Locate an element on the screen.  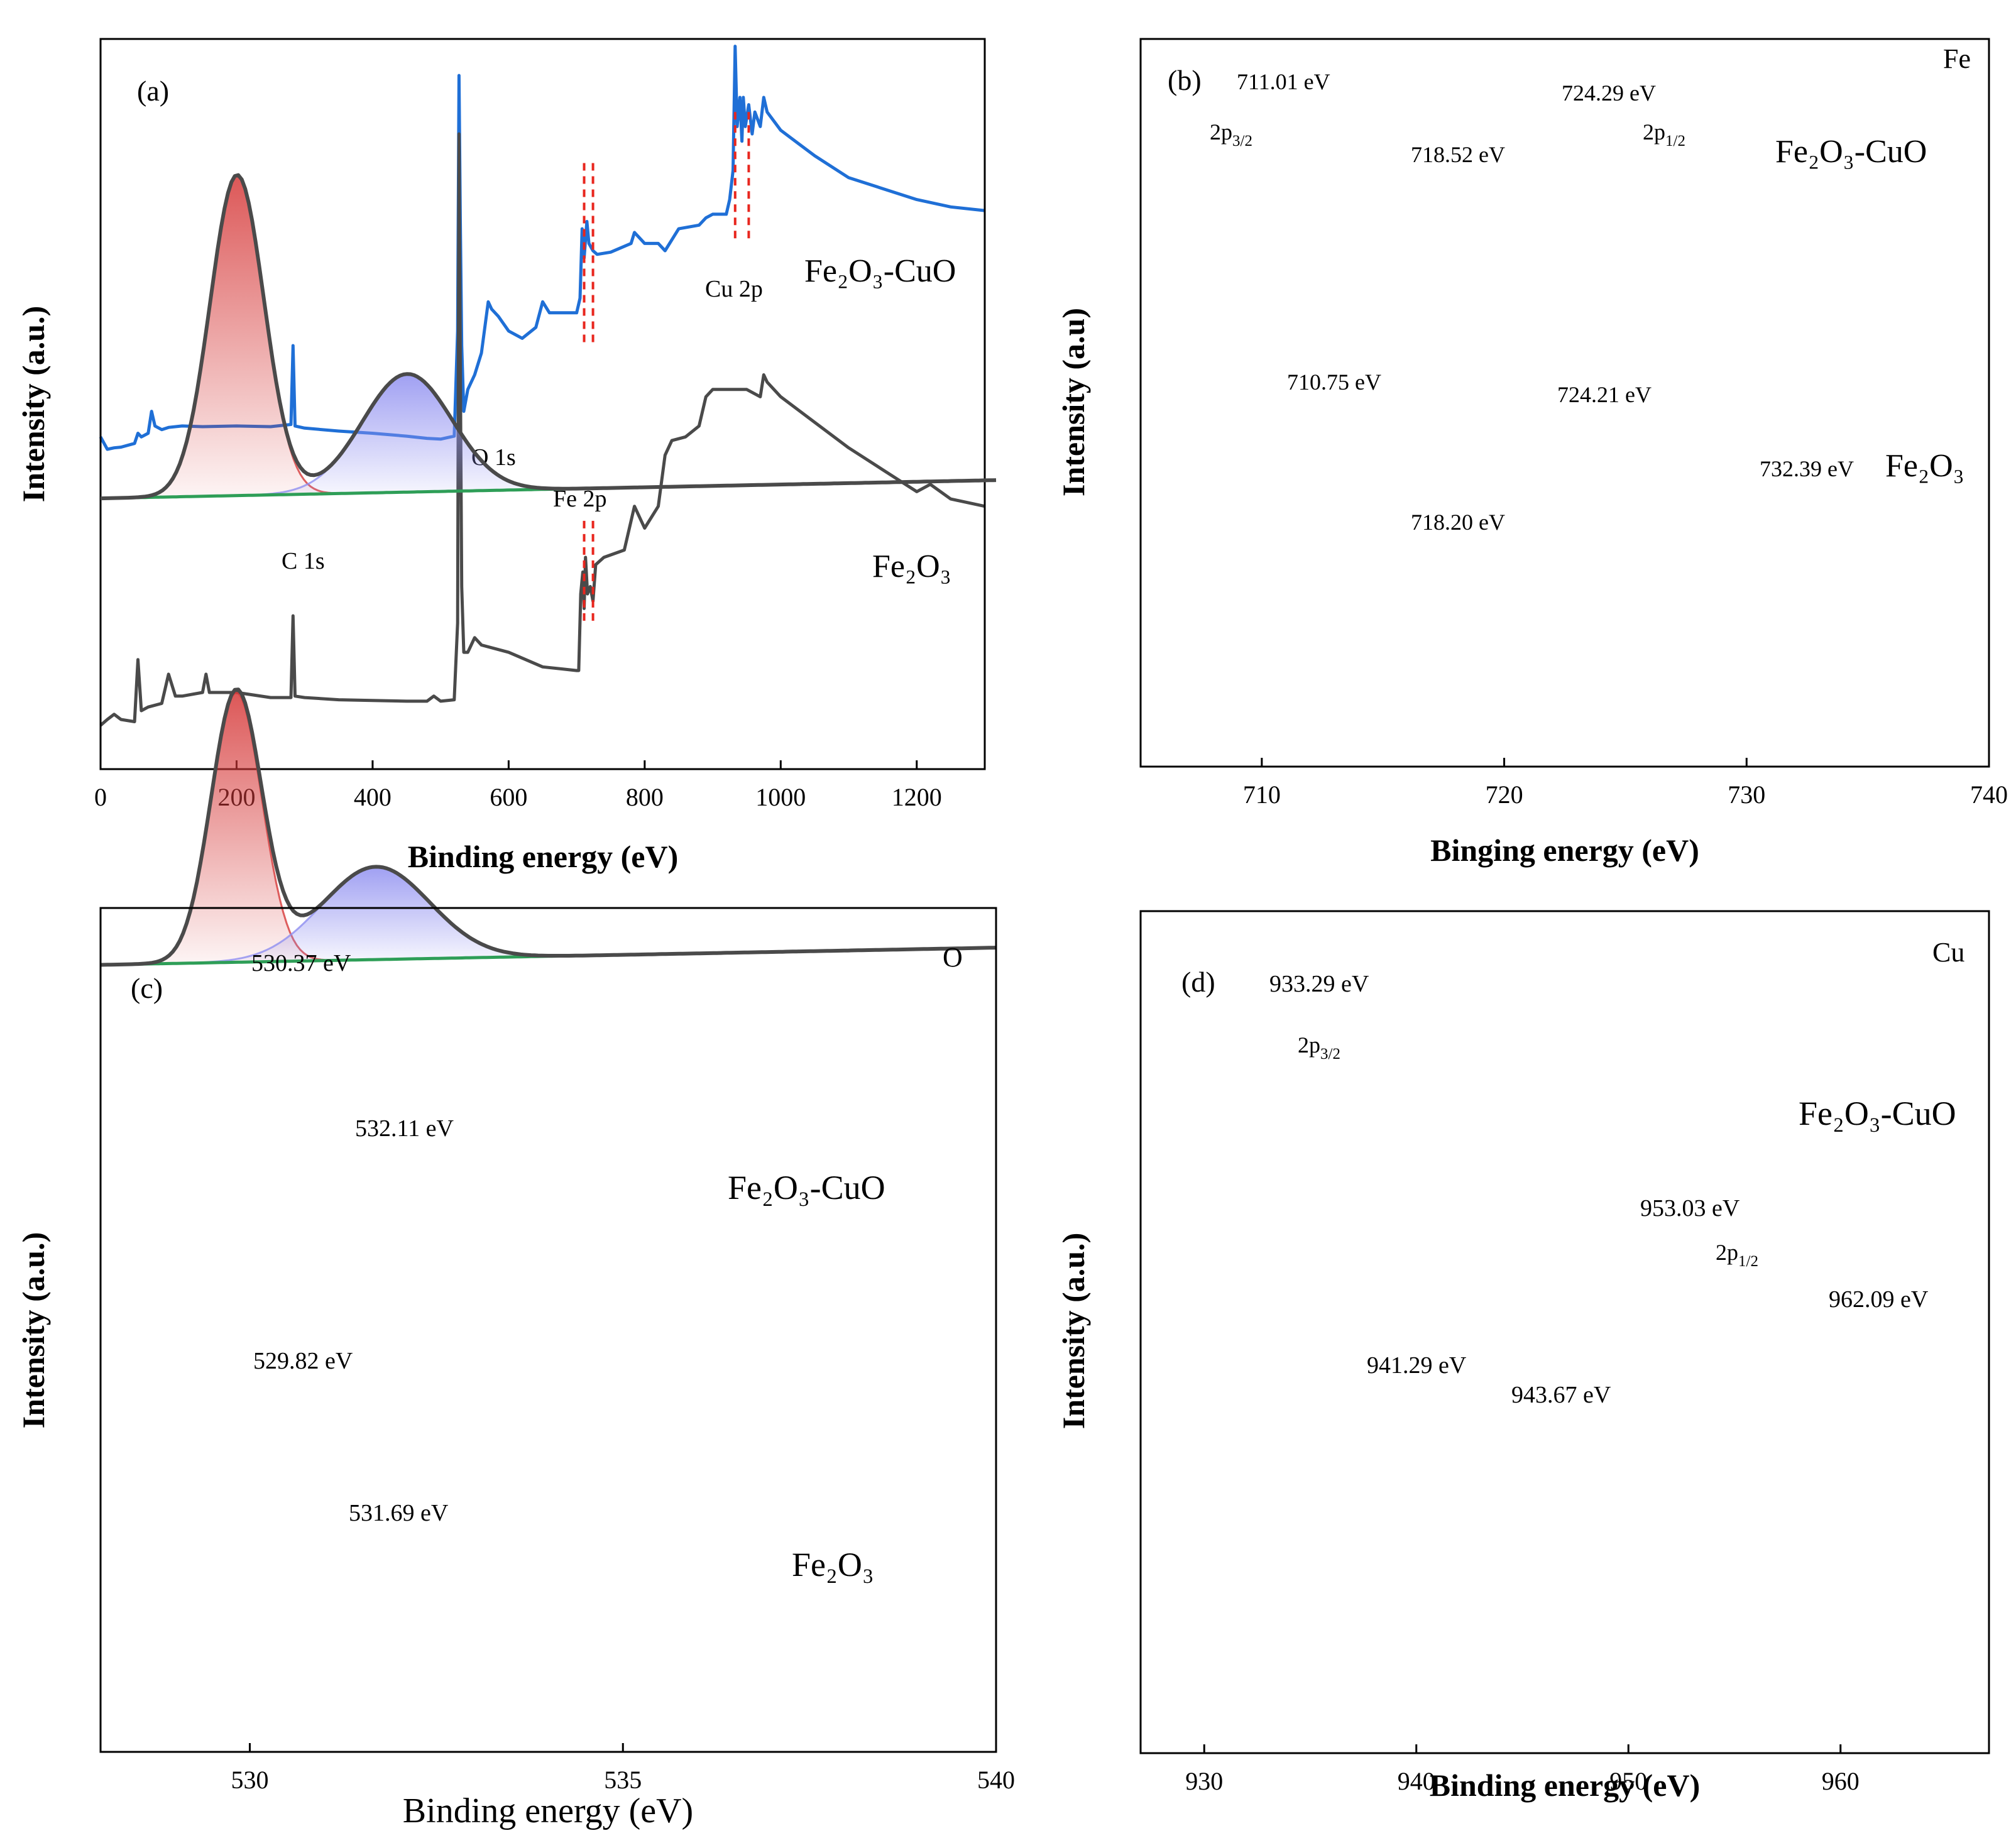
x-axis-a-tick-label-800: 800 is located at coordinates (645, 797).